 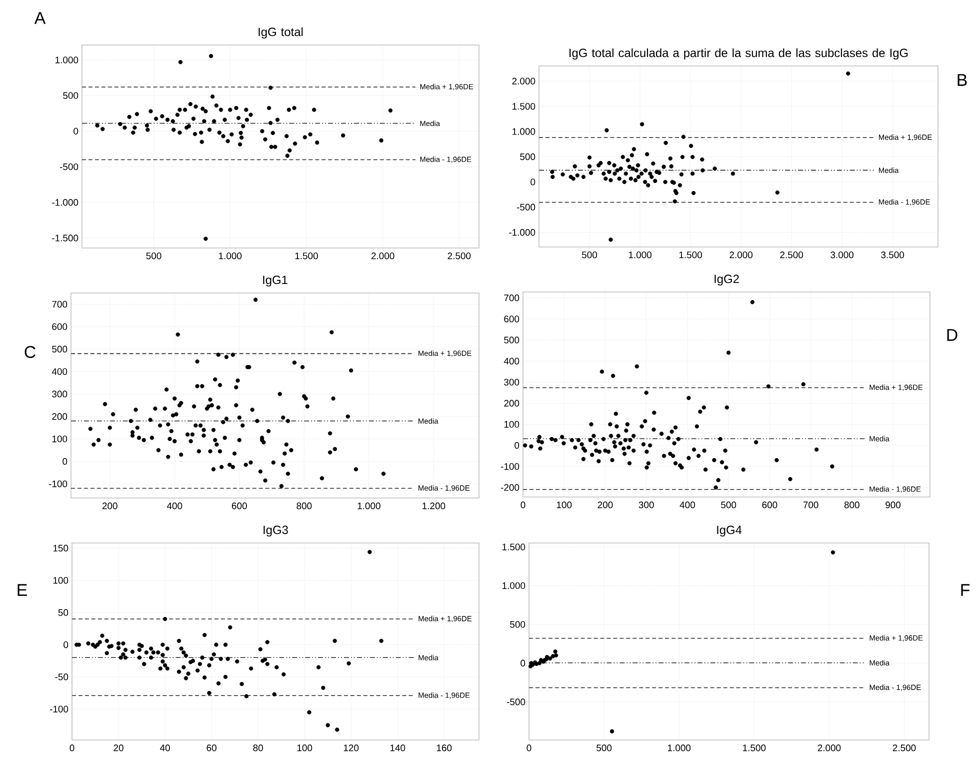 What do you see at coordinates (22, 590) in the screenshot?
I see `text: E` at bounding box center [22, 590].